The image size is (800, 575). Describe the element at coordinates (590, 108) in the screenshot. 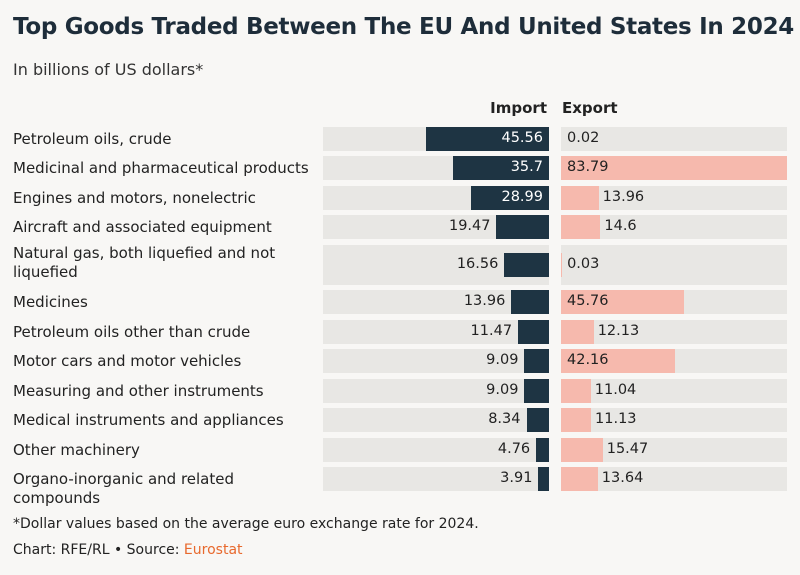

I see `export-column-header: Export` at that location.